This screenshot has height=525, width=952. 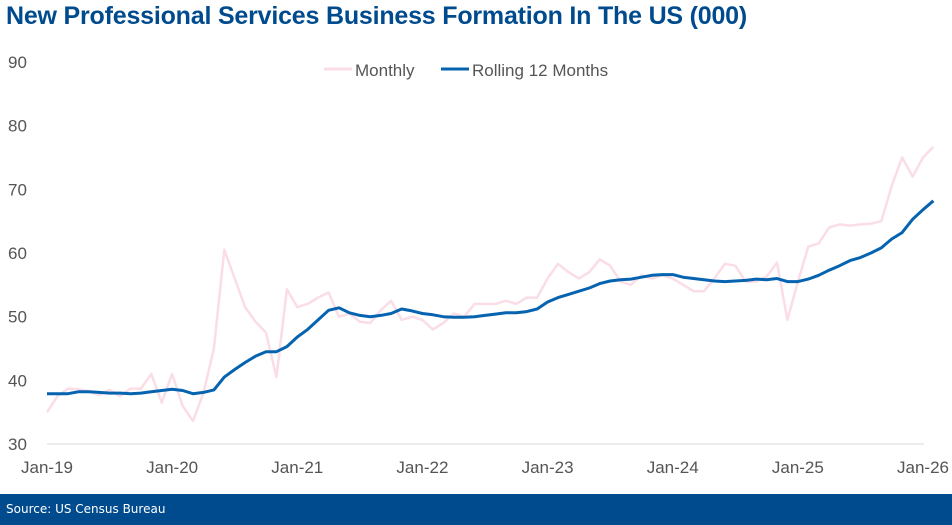 I want to click on y-tick-label: 70, so click(x=17, y=189).